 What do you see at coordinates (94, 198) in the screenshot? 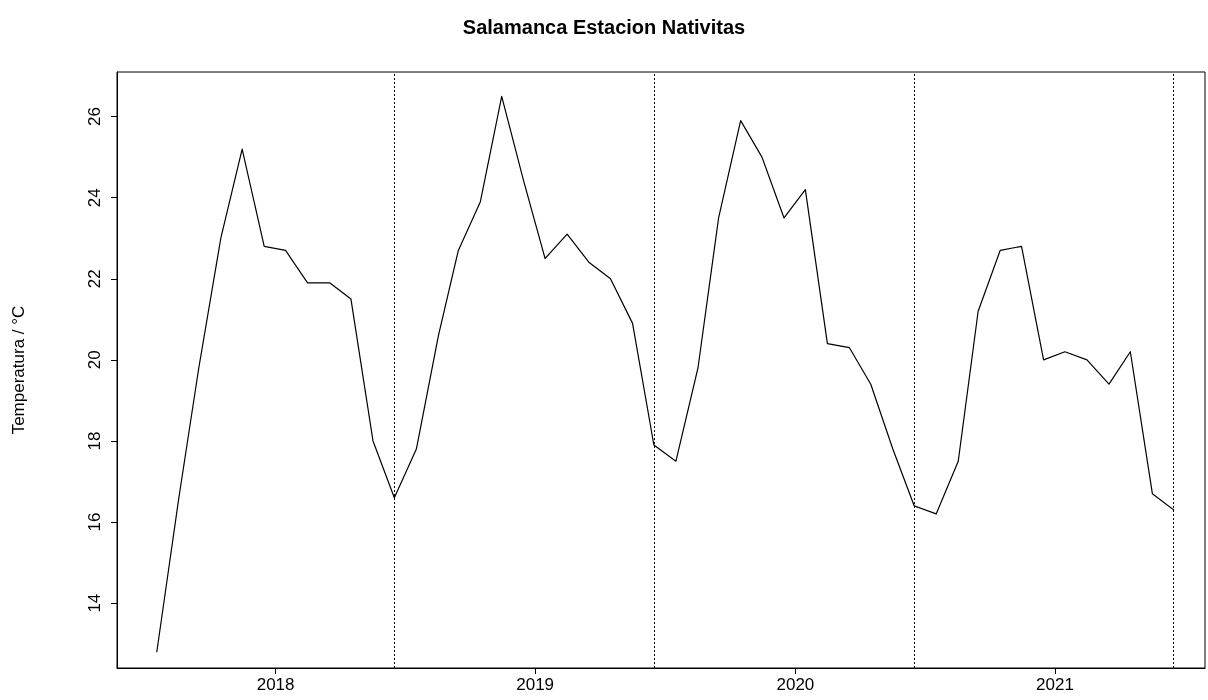
I see `y-tick-label: 24` at bounding box center [94, 198].